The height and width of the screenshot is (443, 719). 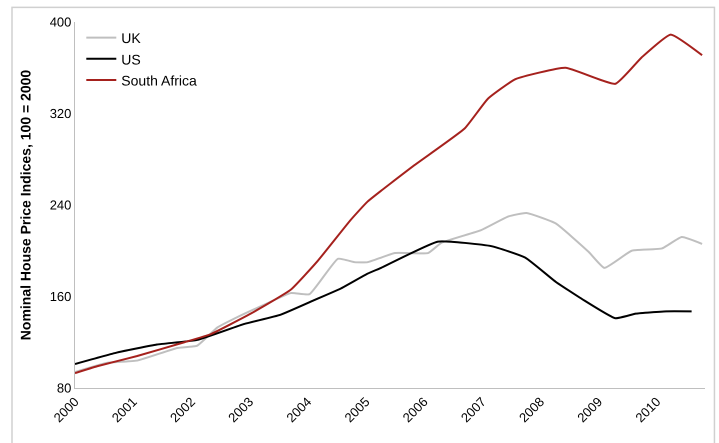 What do you see at coordinates (131, 59) in the screenshot?
I see `legend-label: US` at bounding box center [131, 59].